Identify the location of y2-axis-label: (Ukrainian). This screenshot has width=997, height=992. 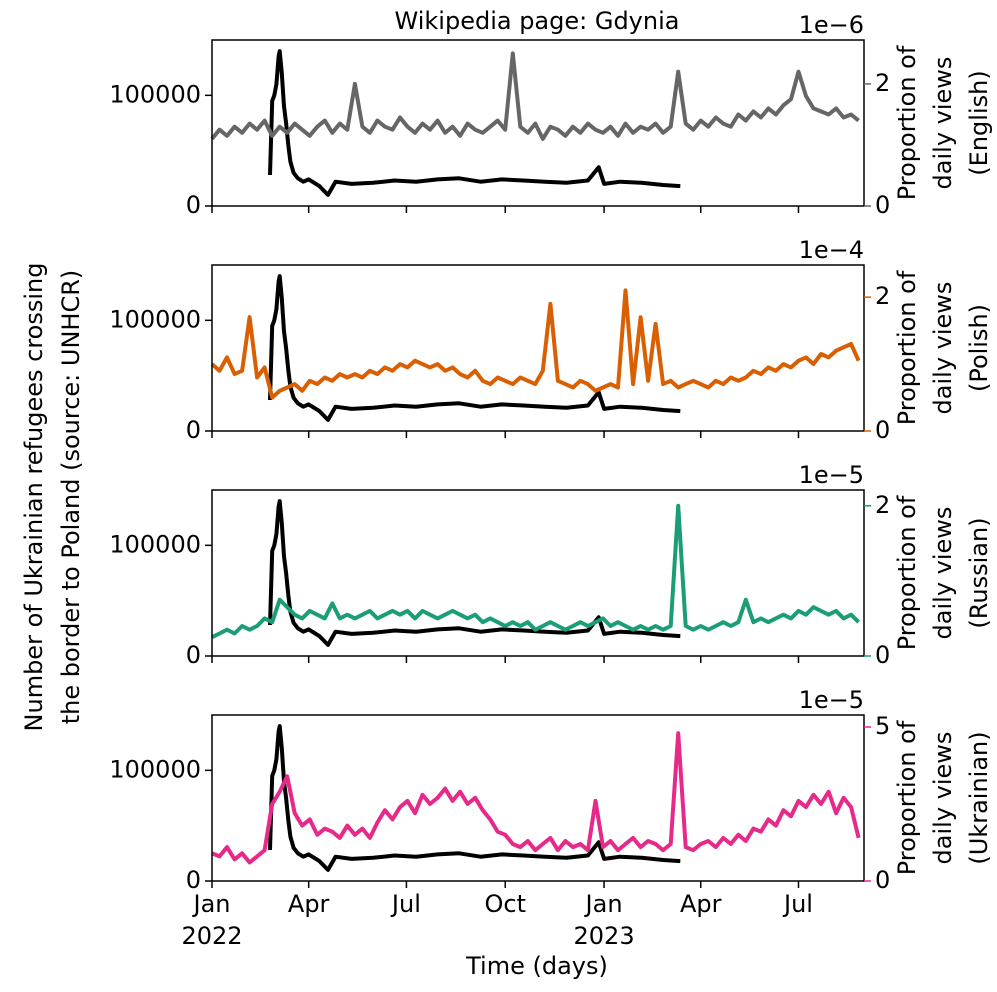
(979, 797).